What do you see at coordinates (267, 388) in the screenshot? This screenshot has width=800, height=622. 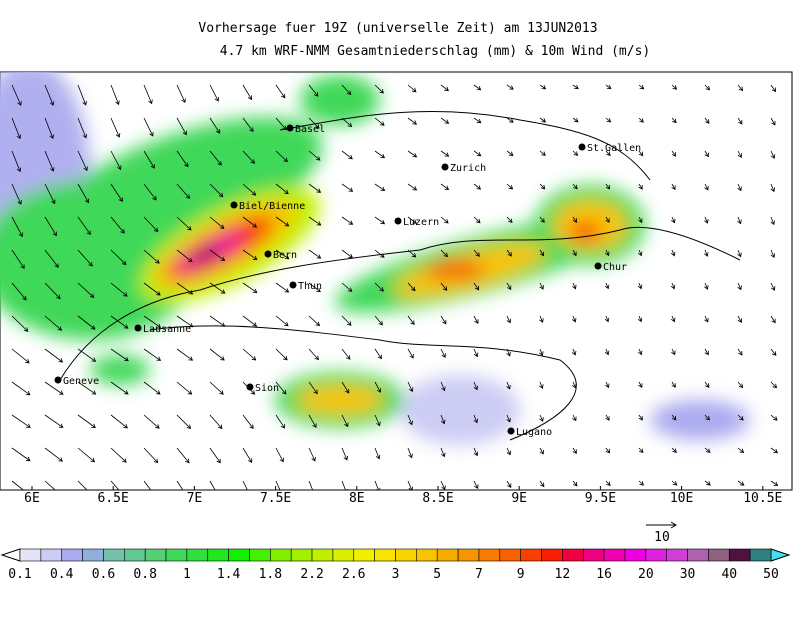 I see `city-label: Sion` at bounding box center [267, 388].